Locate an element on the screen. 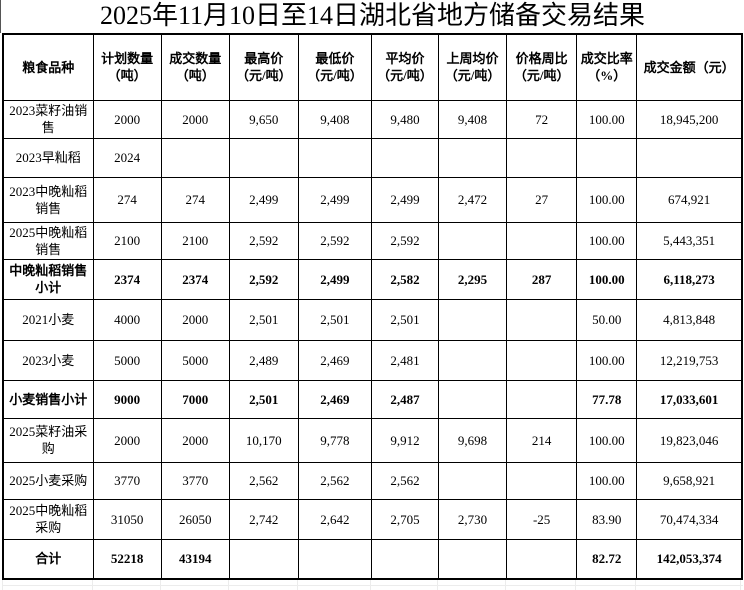  value-cell: 4,813,848 is located at coordinates (689, 319).